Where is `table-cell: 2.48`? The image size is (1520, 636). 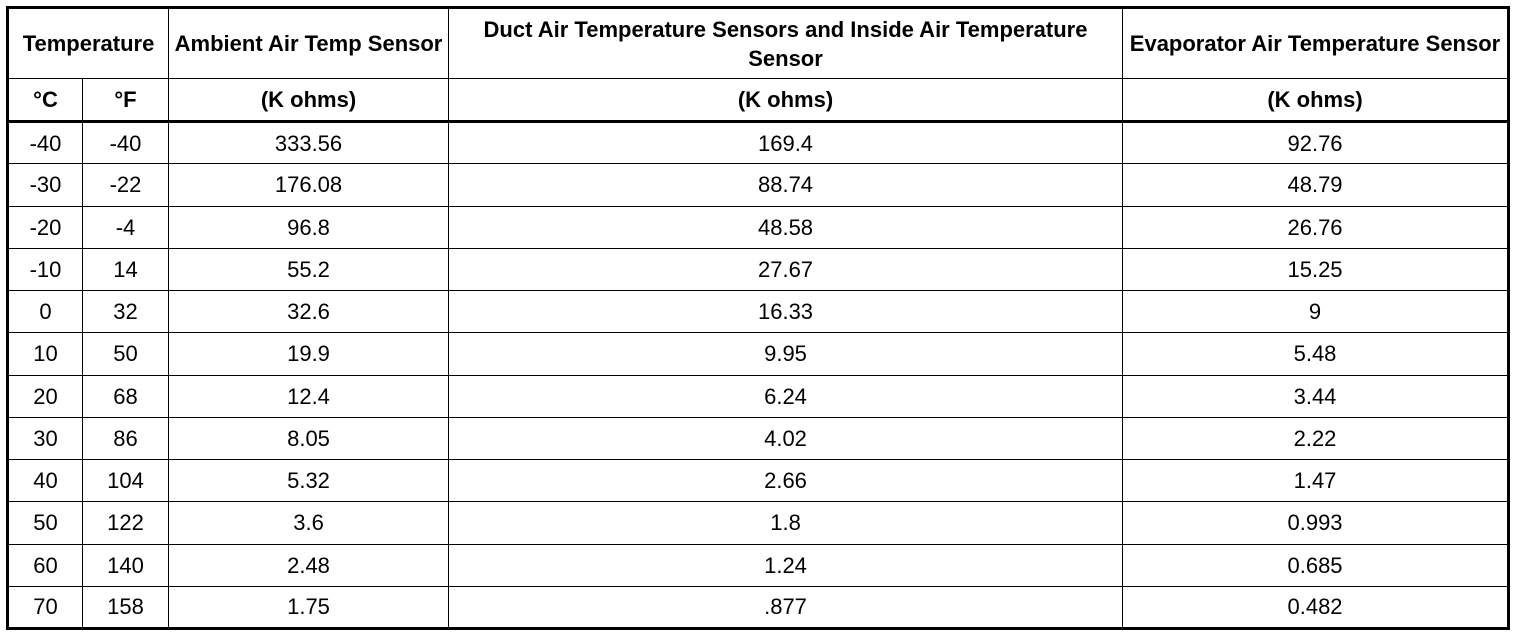
table-cell: 2.48 is located at coordinates (309, 565).